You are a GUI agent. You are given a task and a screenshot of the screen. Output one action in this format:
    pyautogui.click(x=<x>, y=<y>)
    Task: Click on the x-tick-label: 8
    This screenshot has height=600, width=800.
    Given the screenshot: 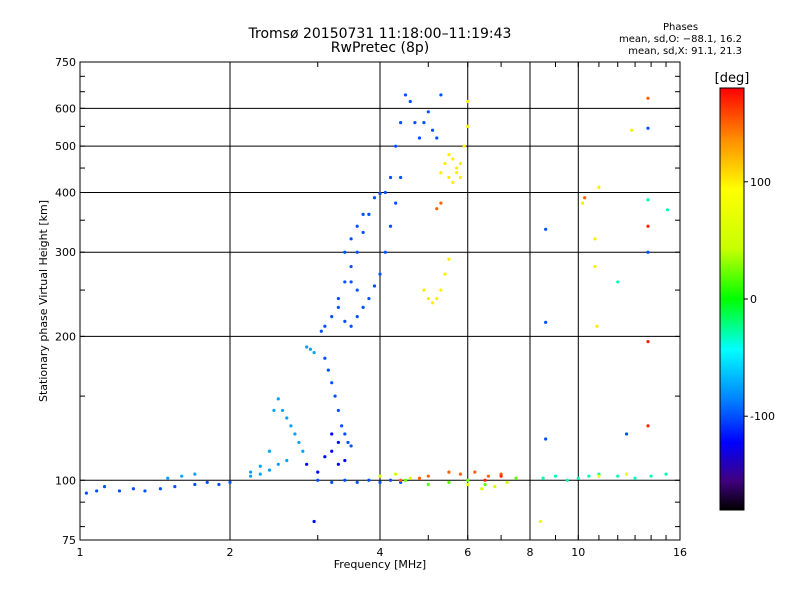 What is the action you would take?
    pyautogui.click(x=530, y=552)
    